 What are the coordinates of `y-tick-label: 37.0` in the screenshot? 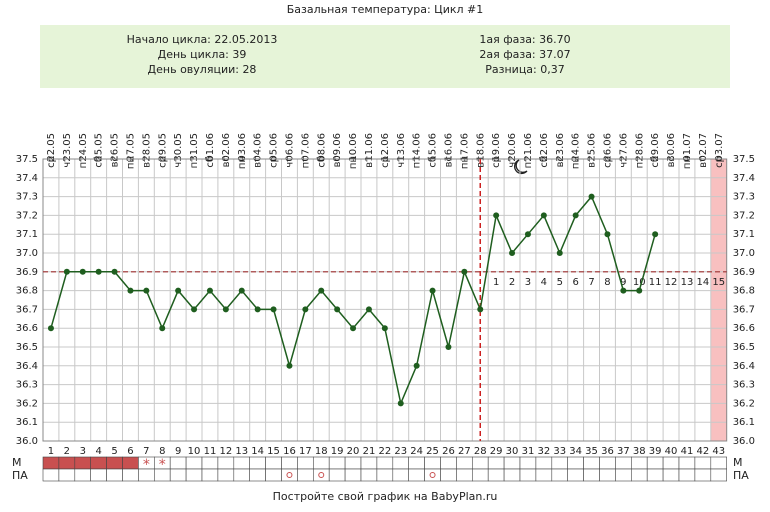 It's located at (27, 253).